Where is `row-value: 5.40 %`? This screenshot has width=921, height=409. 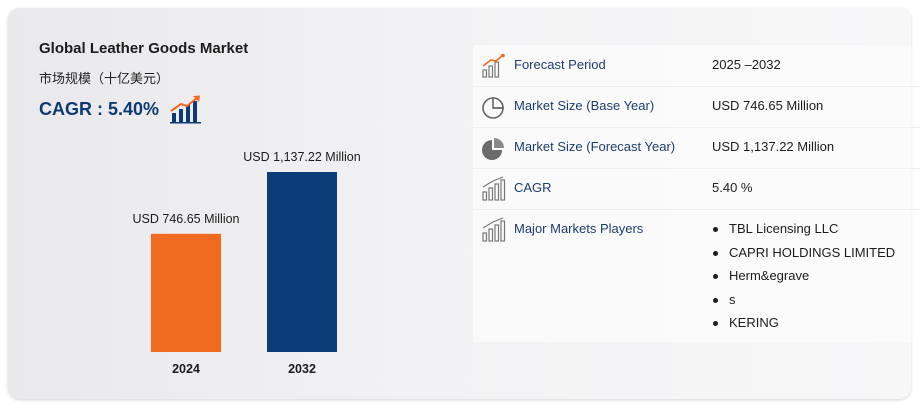 row-value: 5.40 % is located at coordinates (732, 187).